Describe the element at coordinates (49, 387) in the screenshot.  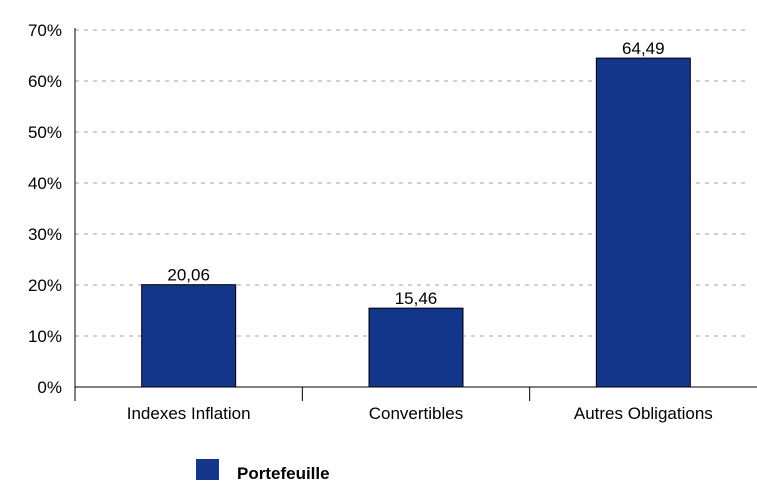
I see `y-tick-label: 0%` at that location.